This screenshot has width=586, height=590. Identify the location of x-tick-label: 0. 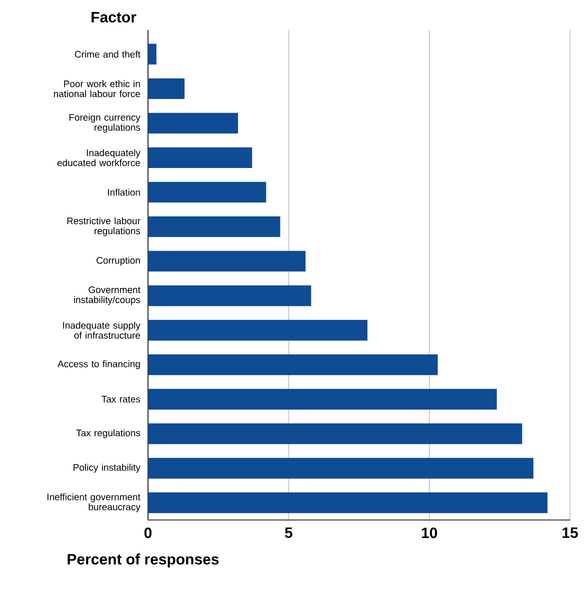
(148, 533).